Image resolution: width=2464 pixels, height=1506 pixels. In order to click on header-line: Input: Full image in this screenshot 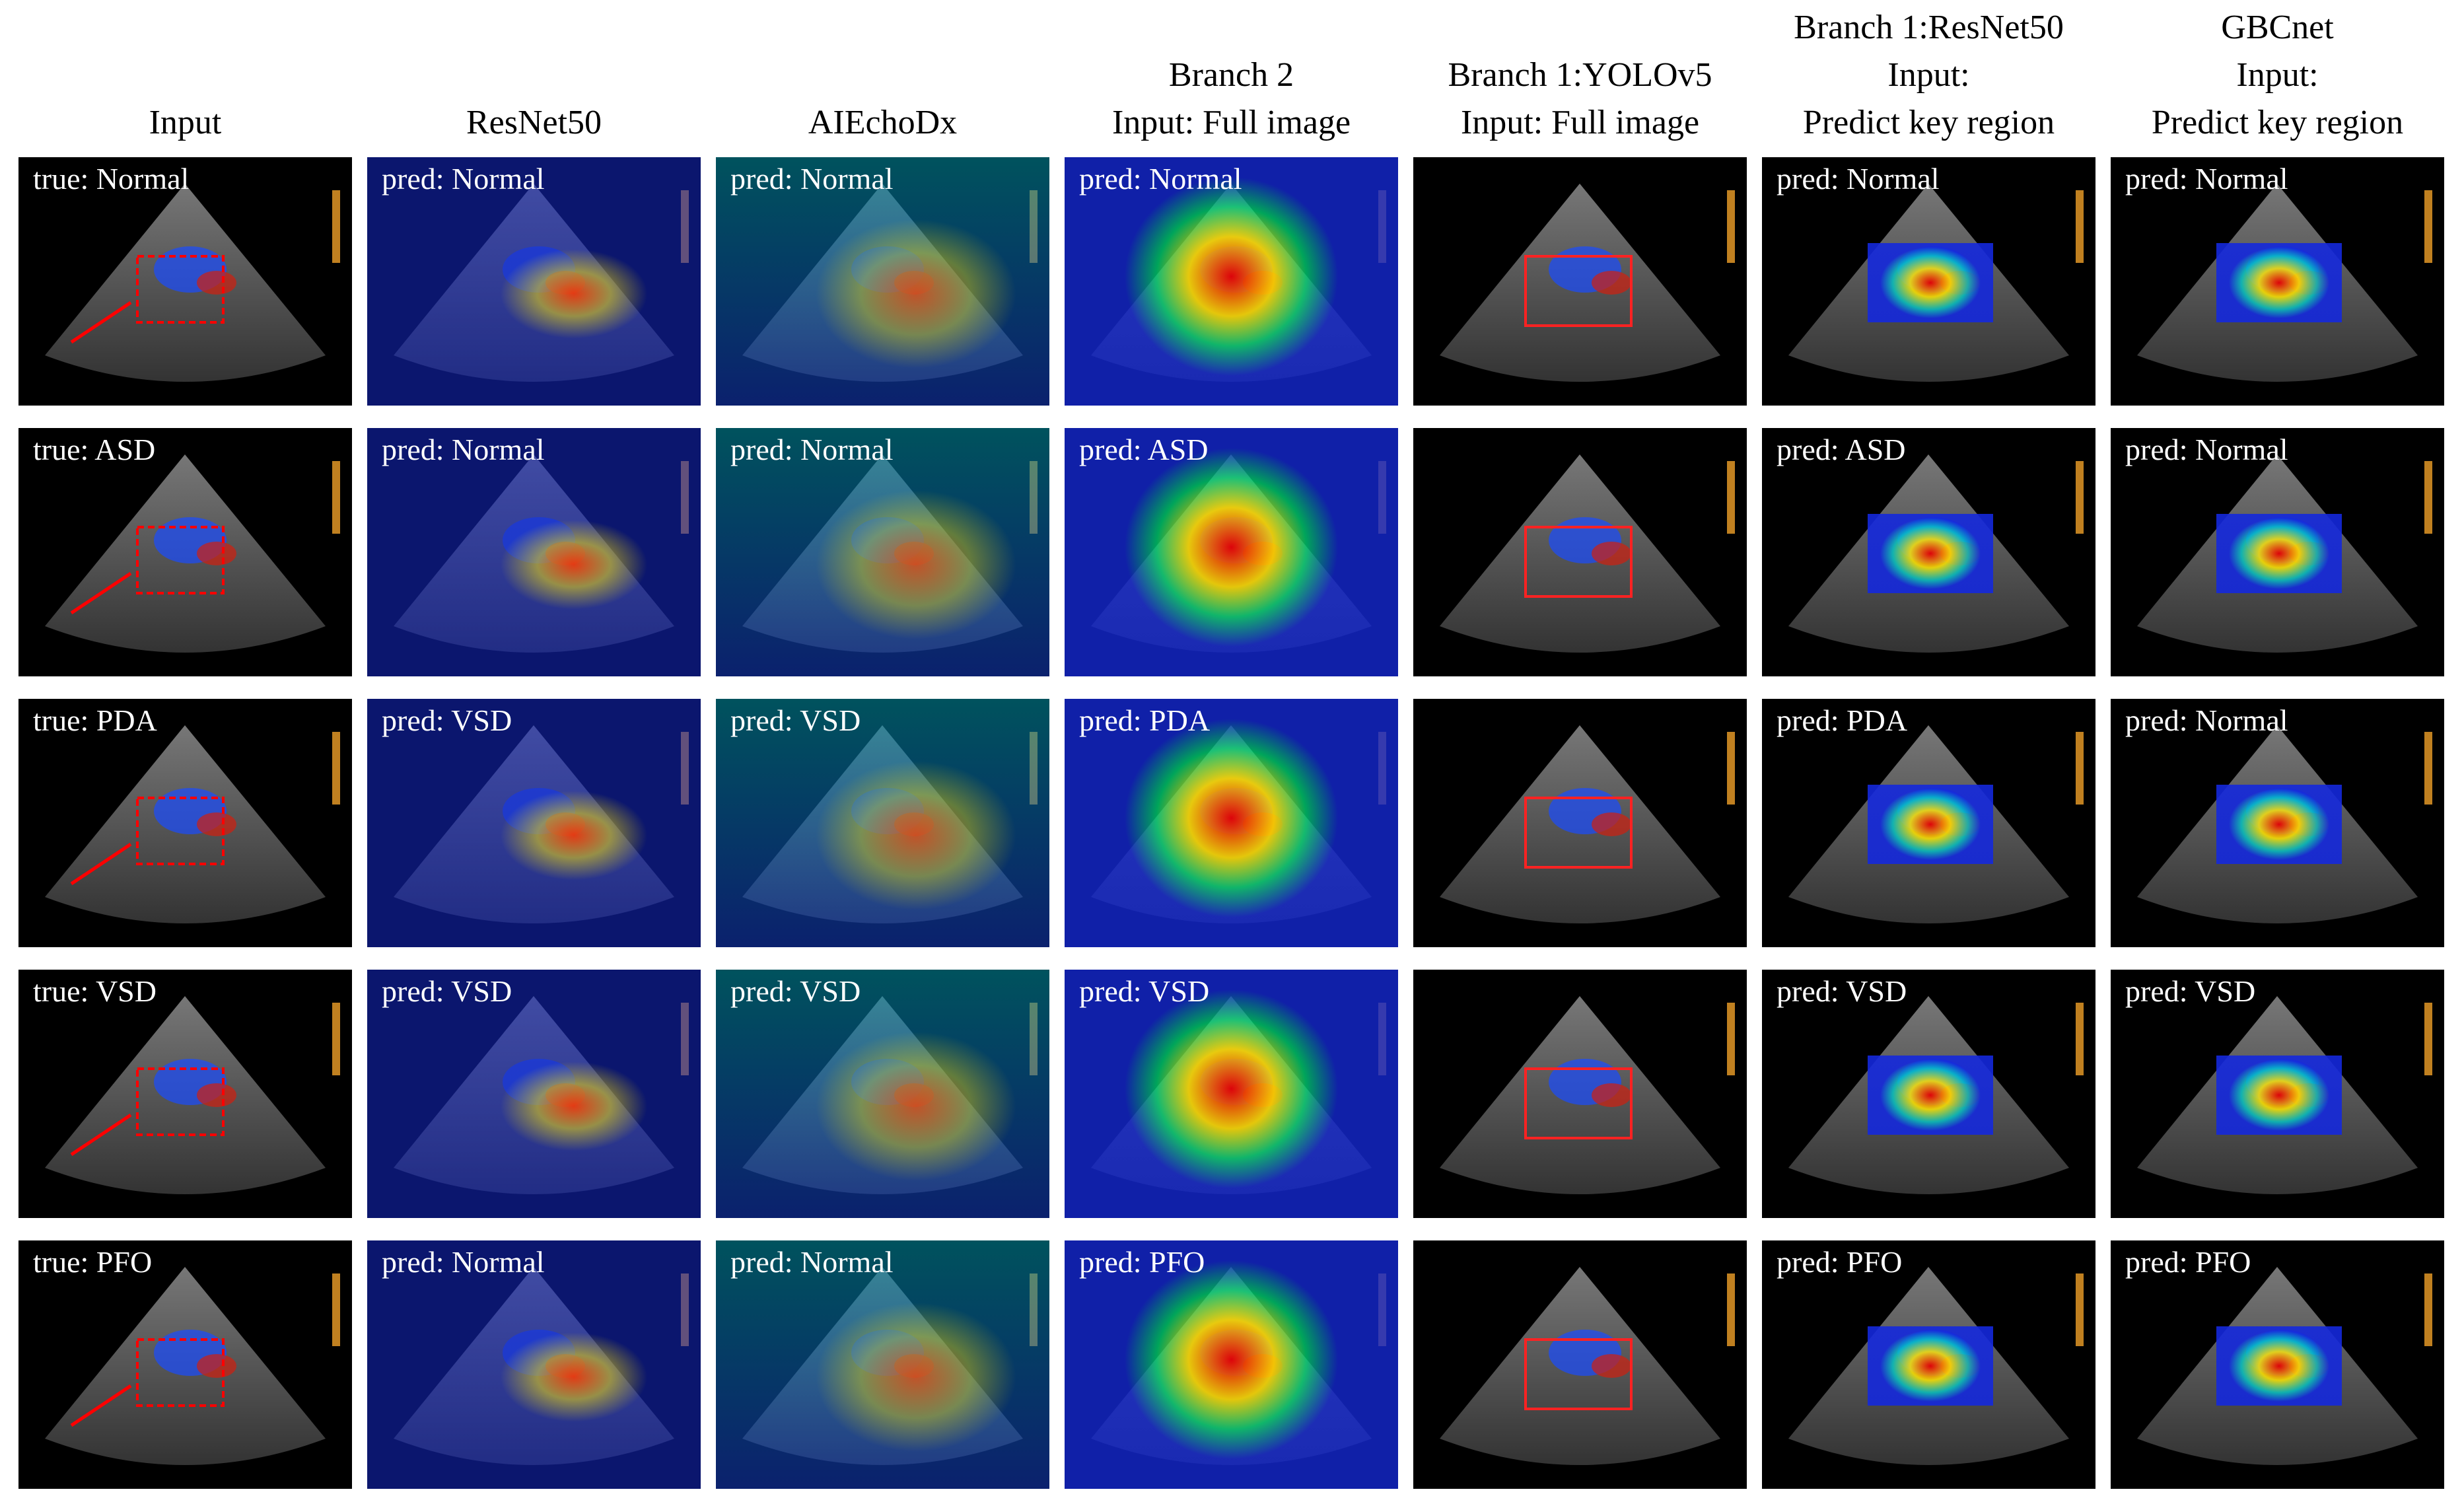, I will do `click(1231, 123)`.